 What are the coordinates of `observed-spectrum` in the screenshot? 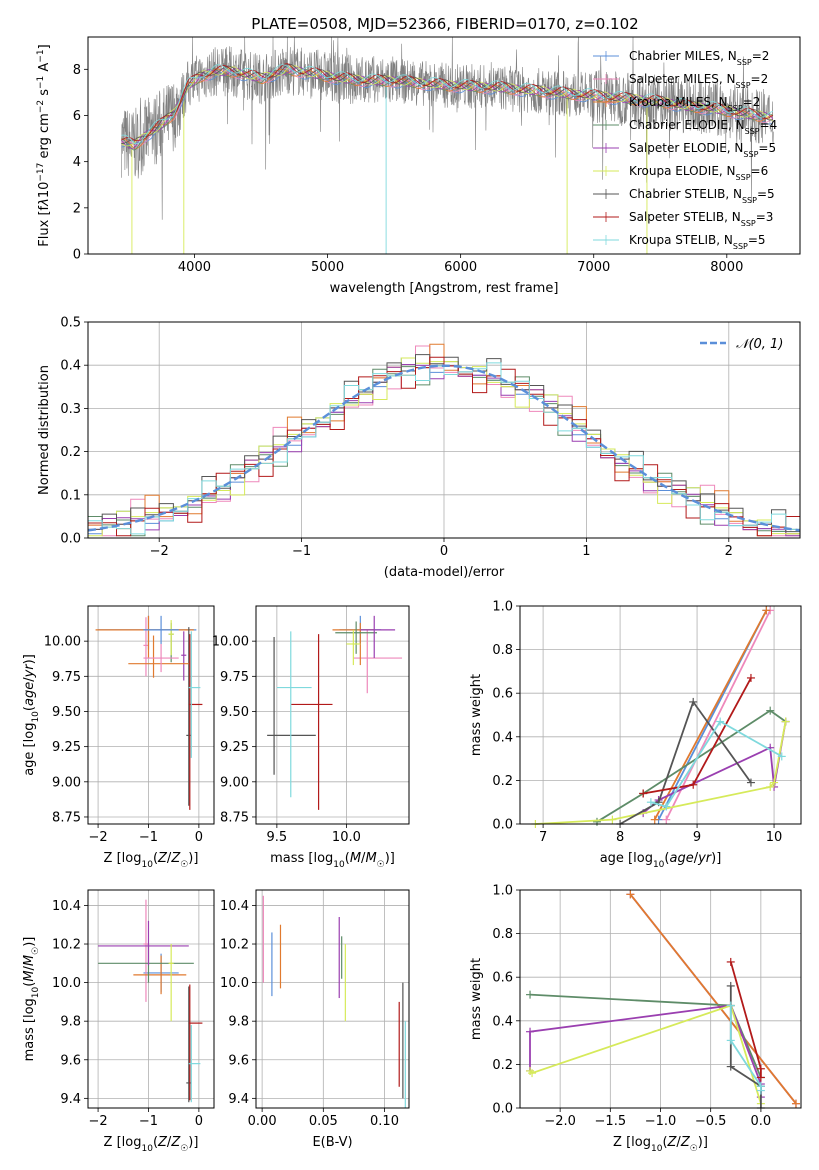 It's located at (447, 128).